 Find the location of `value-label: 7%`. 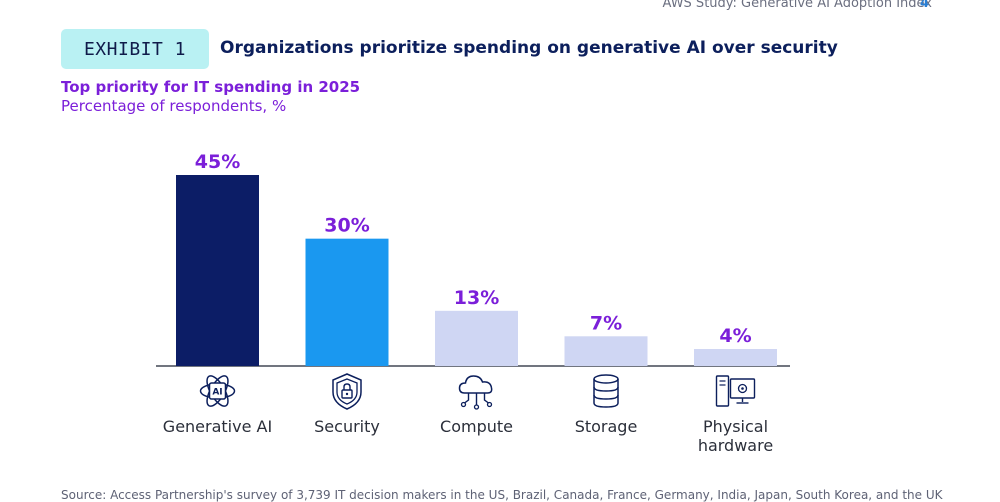

value-label: 7% is located at coordinates (606, 323).